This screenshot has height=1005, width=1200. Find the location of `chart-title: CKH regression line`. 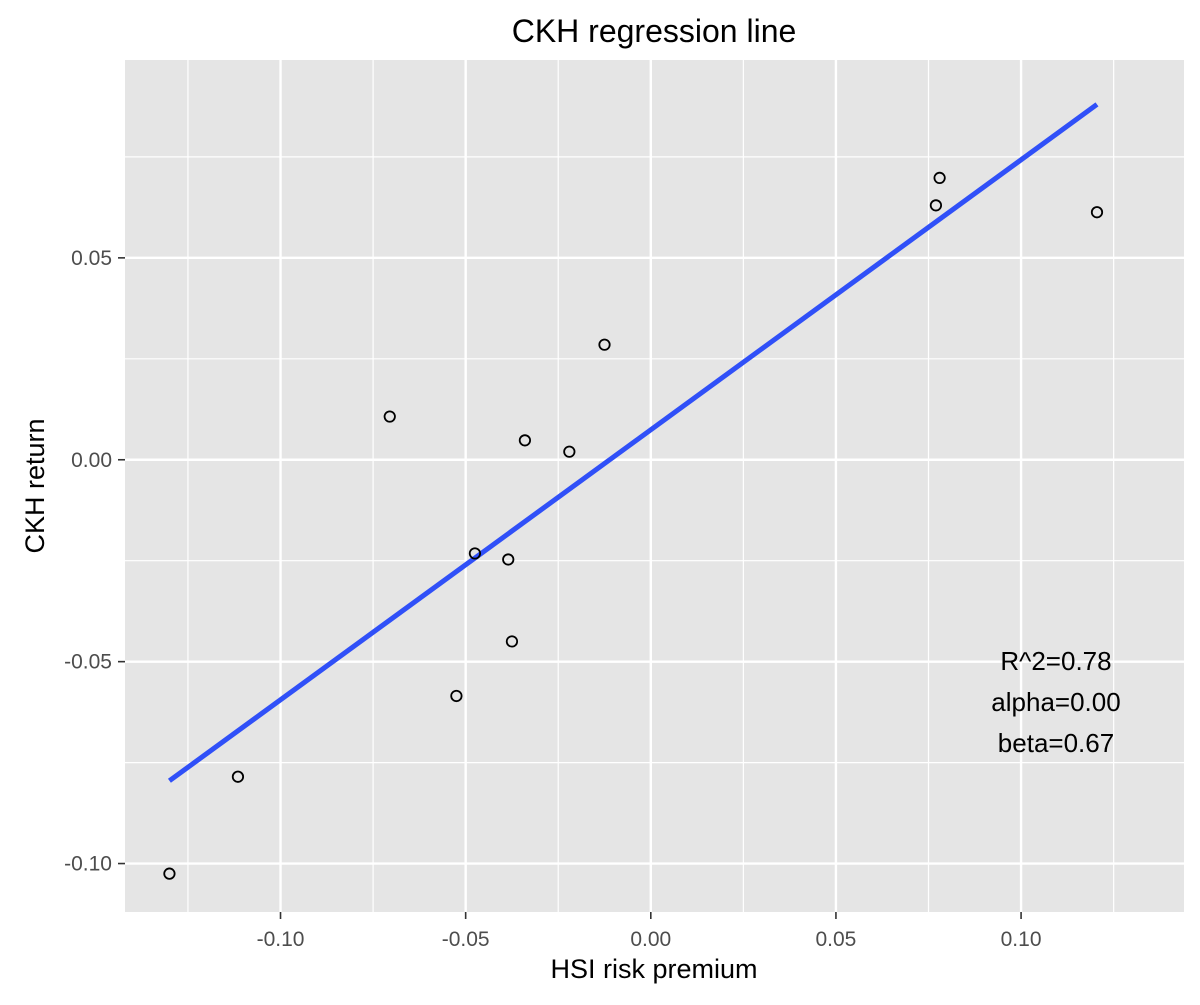

chart-title: CKH regression line is located at coordinates (654, 31).